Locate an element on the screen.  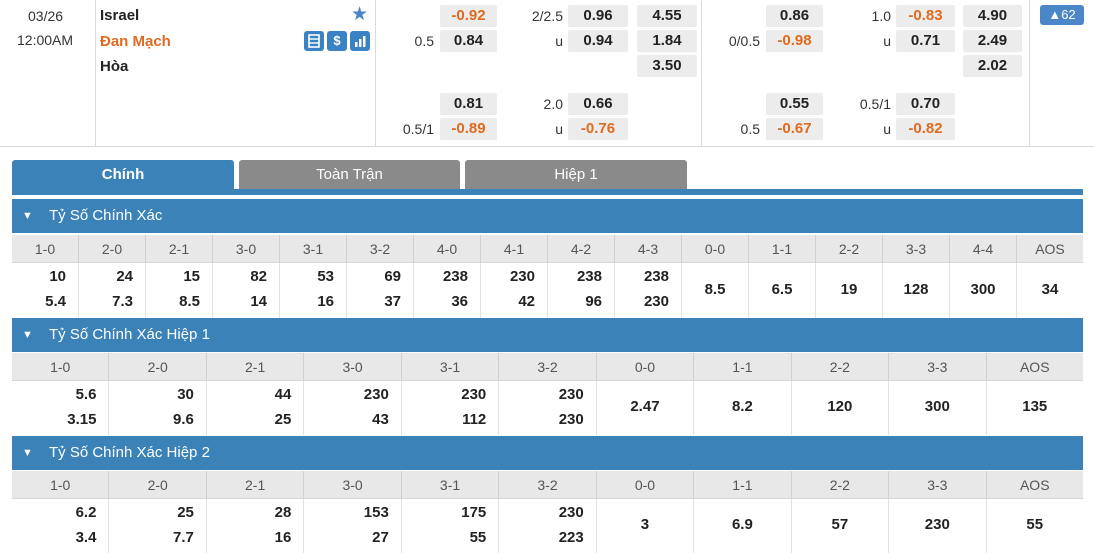
score-odds-cell: 5.6 3.15 is located at coordinates (61, 408).